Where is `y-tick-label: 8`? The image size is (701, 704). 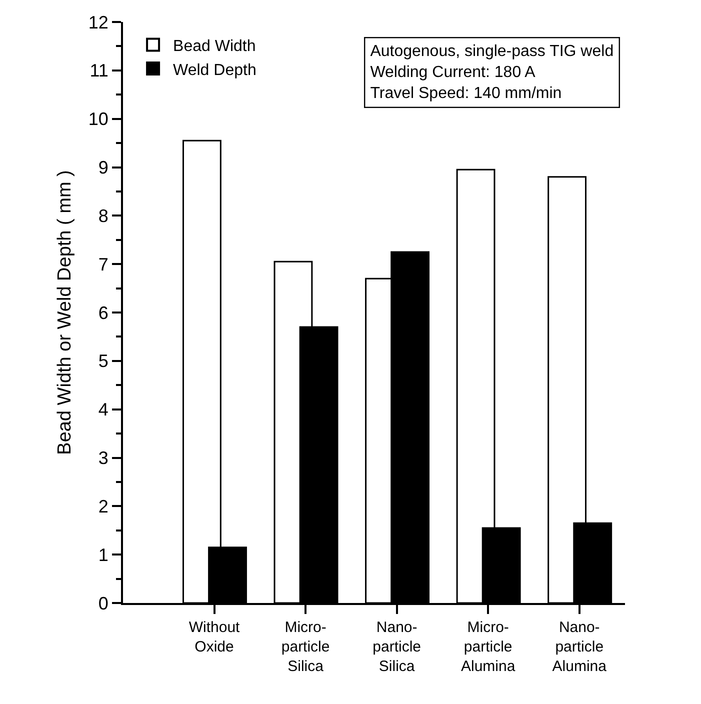
y-tick-label: 8 is located at coordinates (103, 216).